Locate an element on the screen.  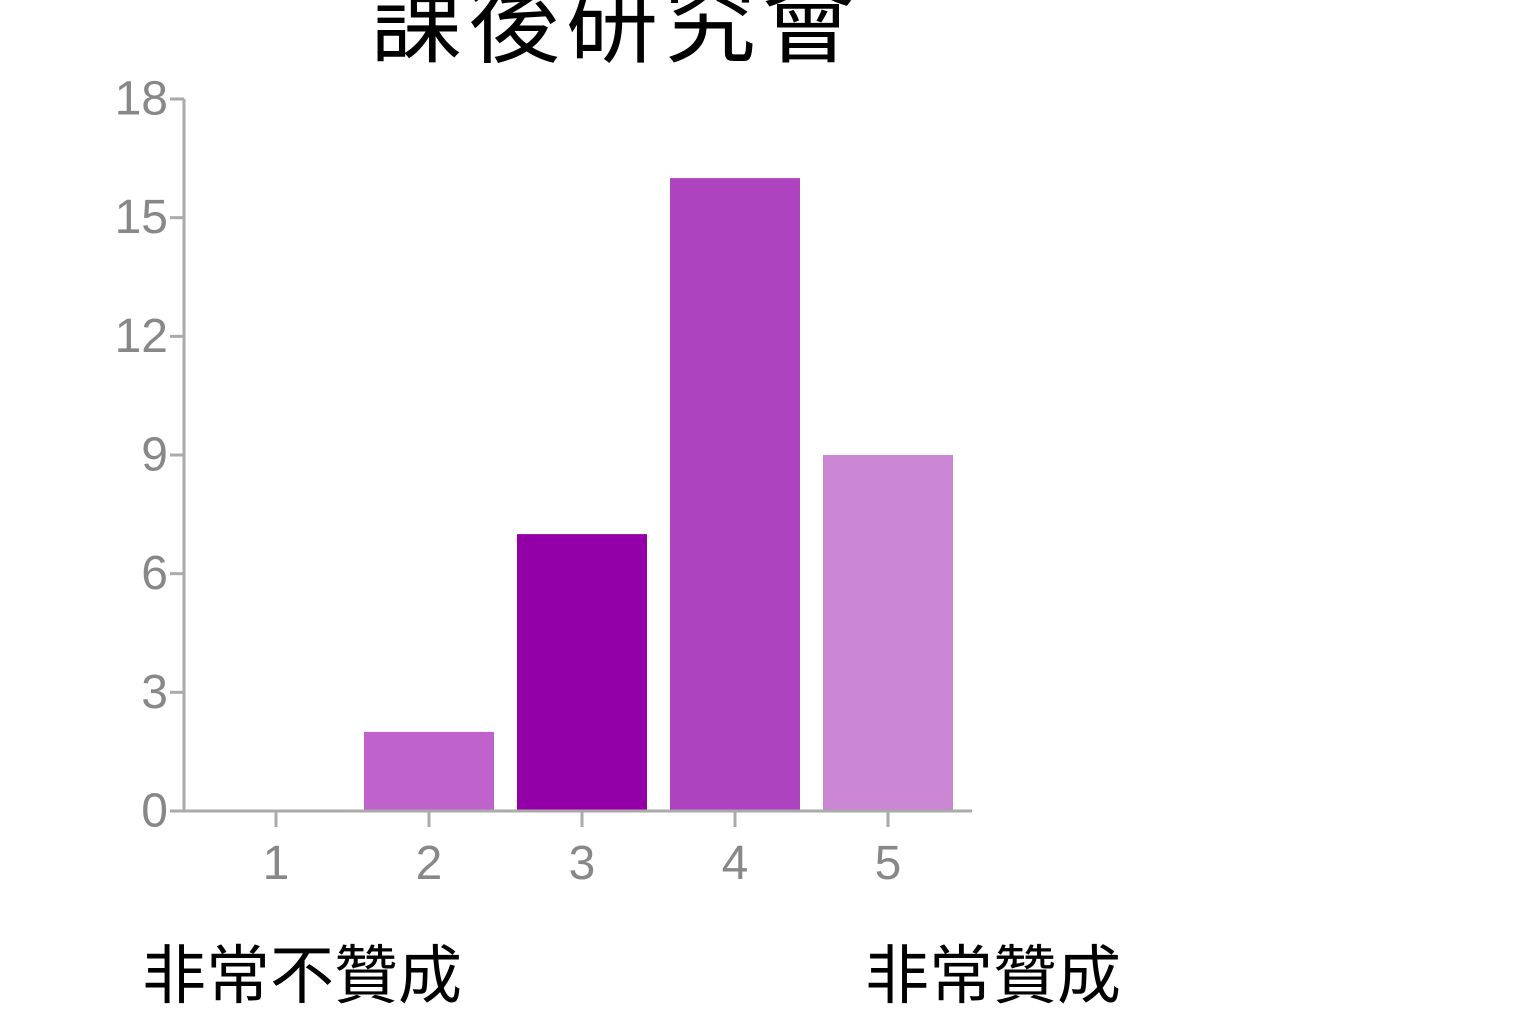
y-tick-label-18: 18 is located at coordinates (141, 99).